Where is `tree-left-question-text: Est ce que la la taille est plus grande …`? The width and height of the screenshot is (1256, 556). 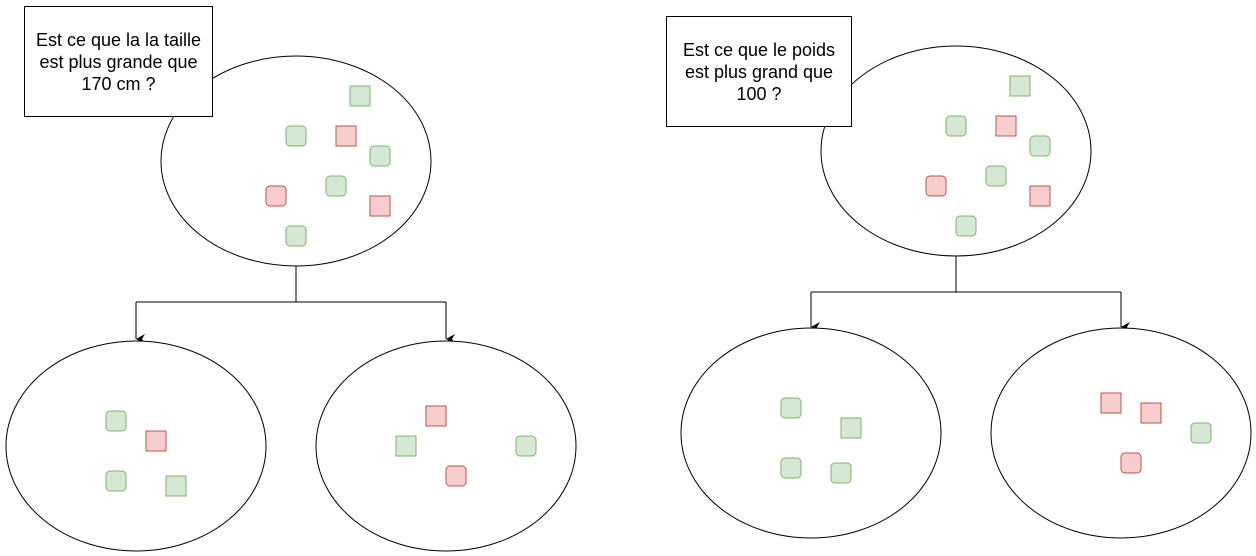
tree-left-question-text: Est ce que la la taille est plus grande … is located at coordinates (118, 61).